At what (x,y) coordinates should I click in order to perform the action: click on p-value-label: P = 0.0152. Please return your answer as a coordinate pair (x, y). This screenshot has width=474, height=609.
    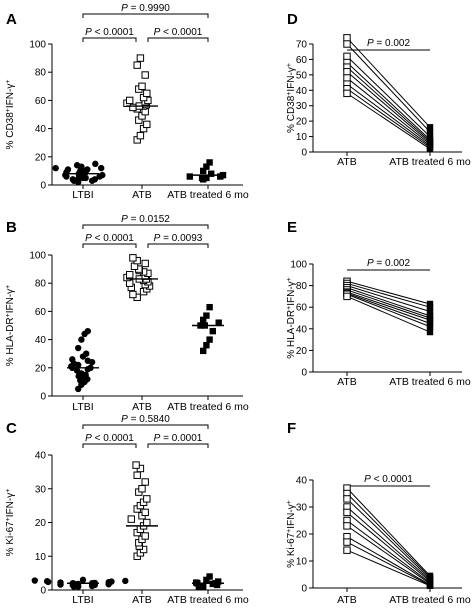
    Looking at the image, I should click on (145, 219).